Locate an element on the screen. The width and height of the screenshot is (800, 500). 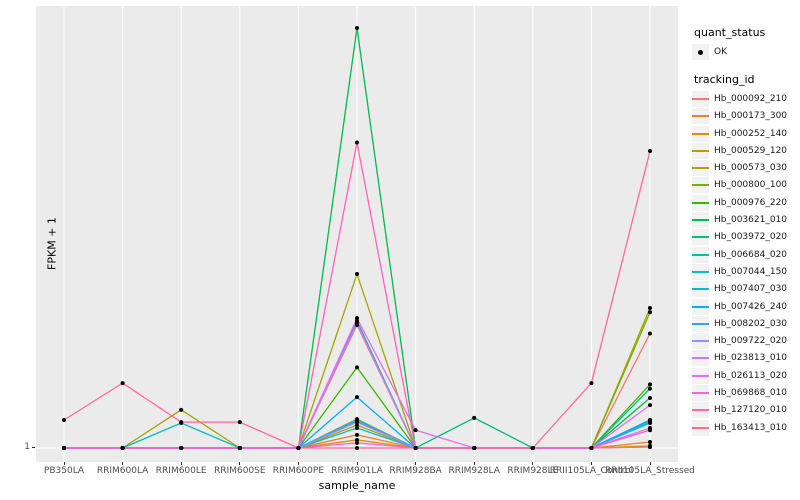
legend-item-label: Hb_163413_010 is located at coordinates (751, 427).